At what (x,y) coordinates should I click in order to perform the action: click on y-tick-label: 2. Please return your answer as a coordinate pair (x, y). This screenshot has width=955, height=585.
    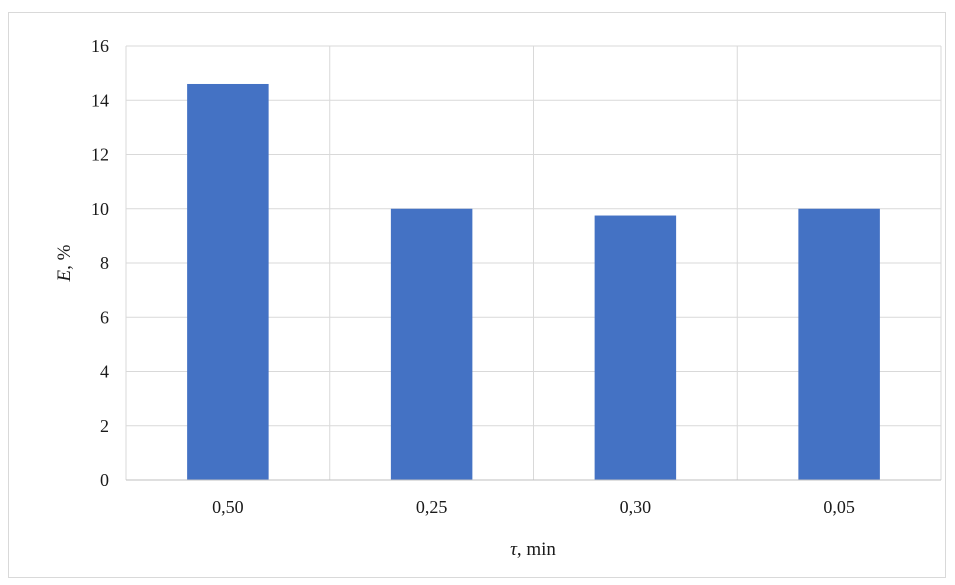
    Looking at the image, I should click on (104, 426).